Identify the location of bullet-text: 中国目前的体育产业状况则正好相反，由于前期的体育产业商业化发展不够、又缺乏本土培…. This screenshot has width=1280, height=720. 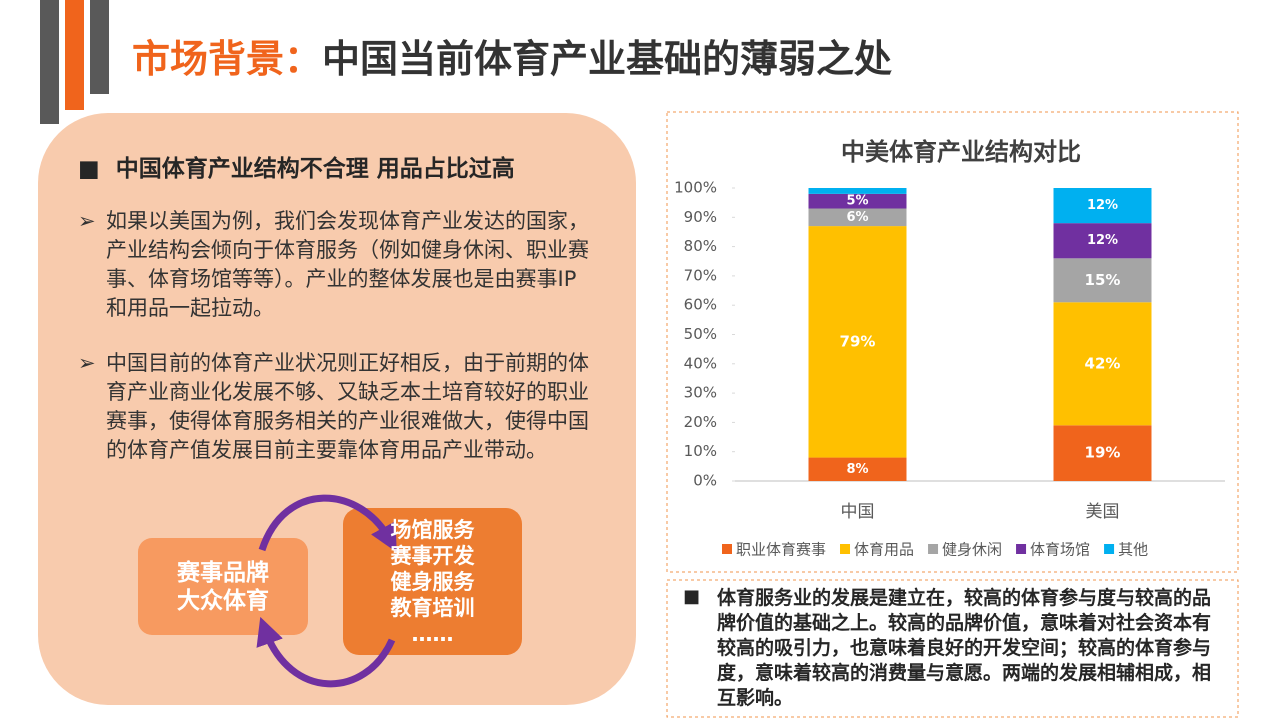
(347, 406).